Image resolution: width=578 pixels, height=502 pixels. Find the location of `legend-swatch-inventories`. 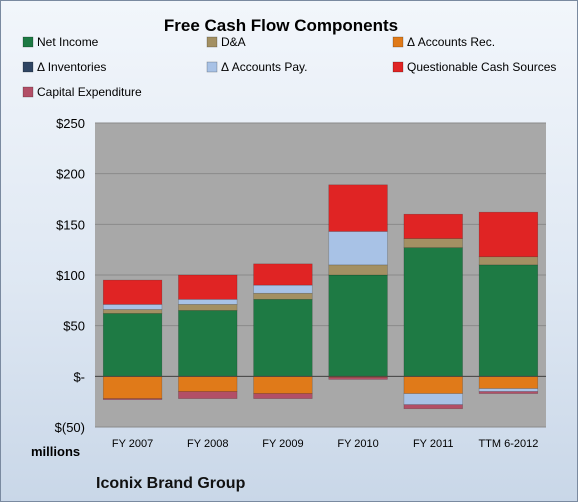

legend-swatch-inventories is located at coordinates (28, 67).